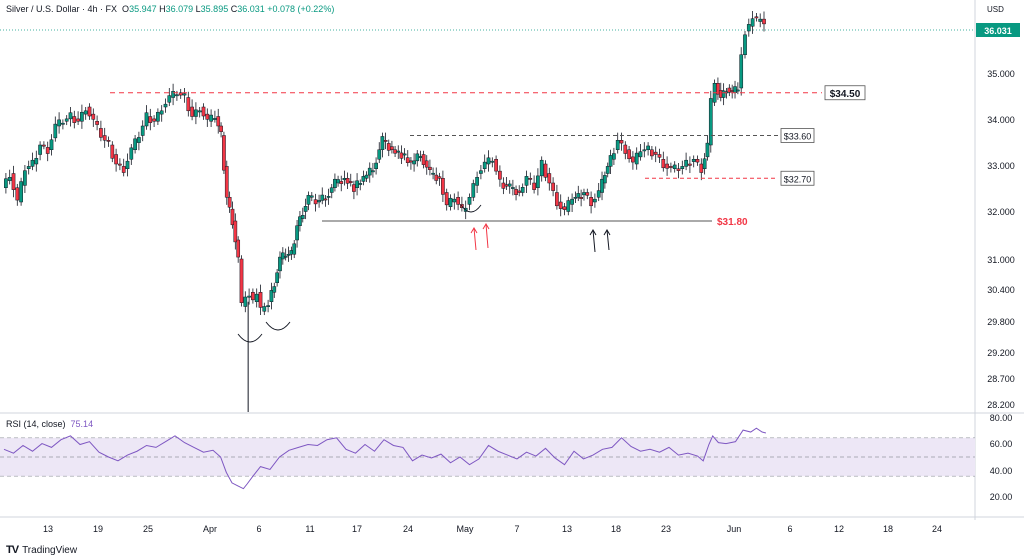 Image resolution: width=1024 pixels, height=560 pixels. Describe the element at coordinates (385, 458) in the screenshot. I see `rsi-line` at that location.